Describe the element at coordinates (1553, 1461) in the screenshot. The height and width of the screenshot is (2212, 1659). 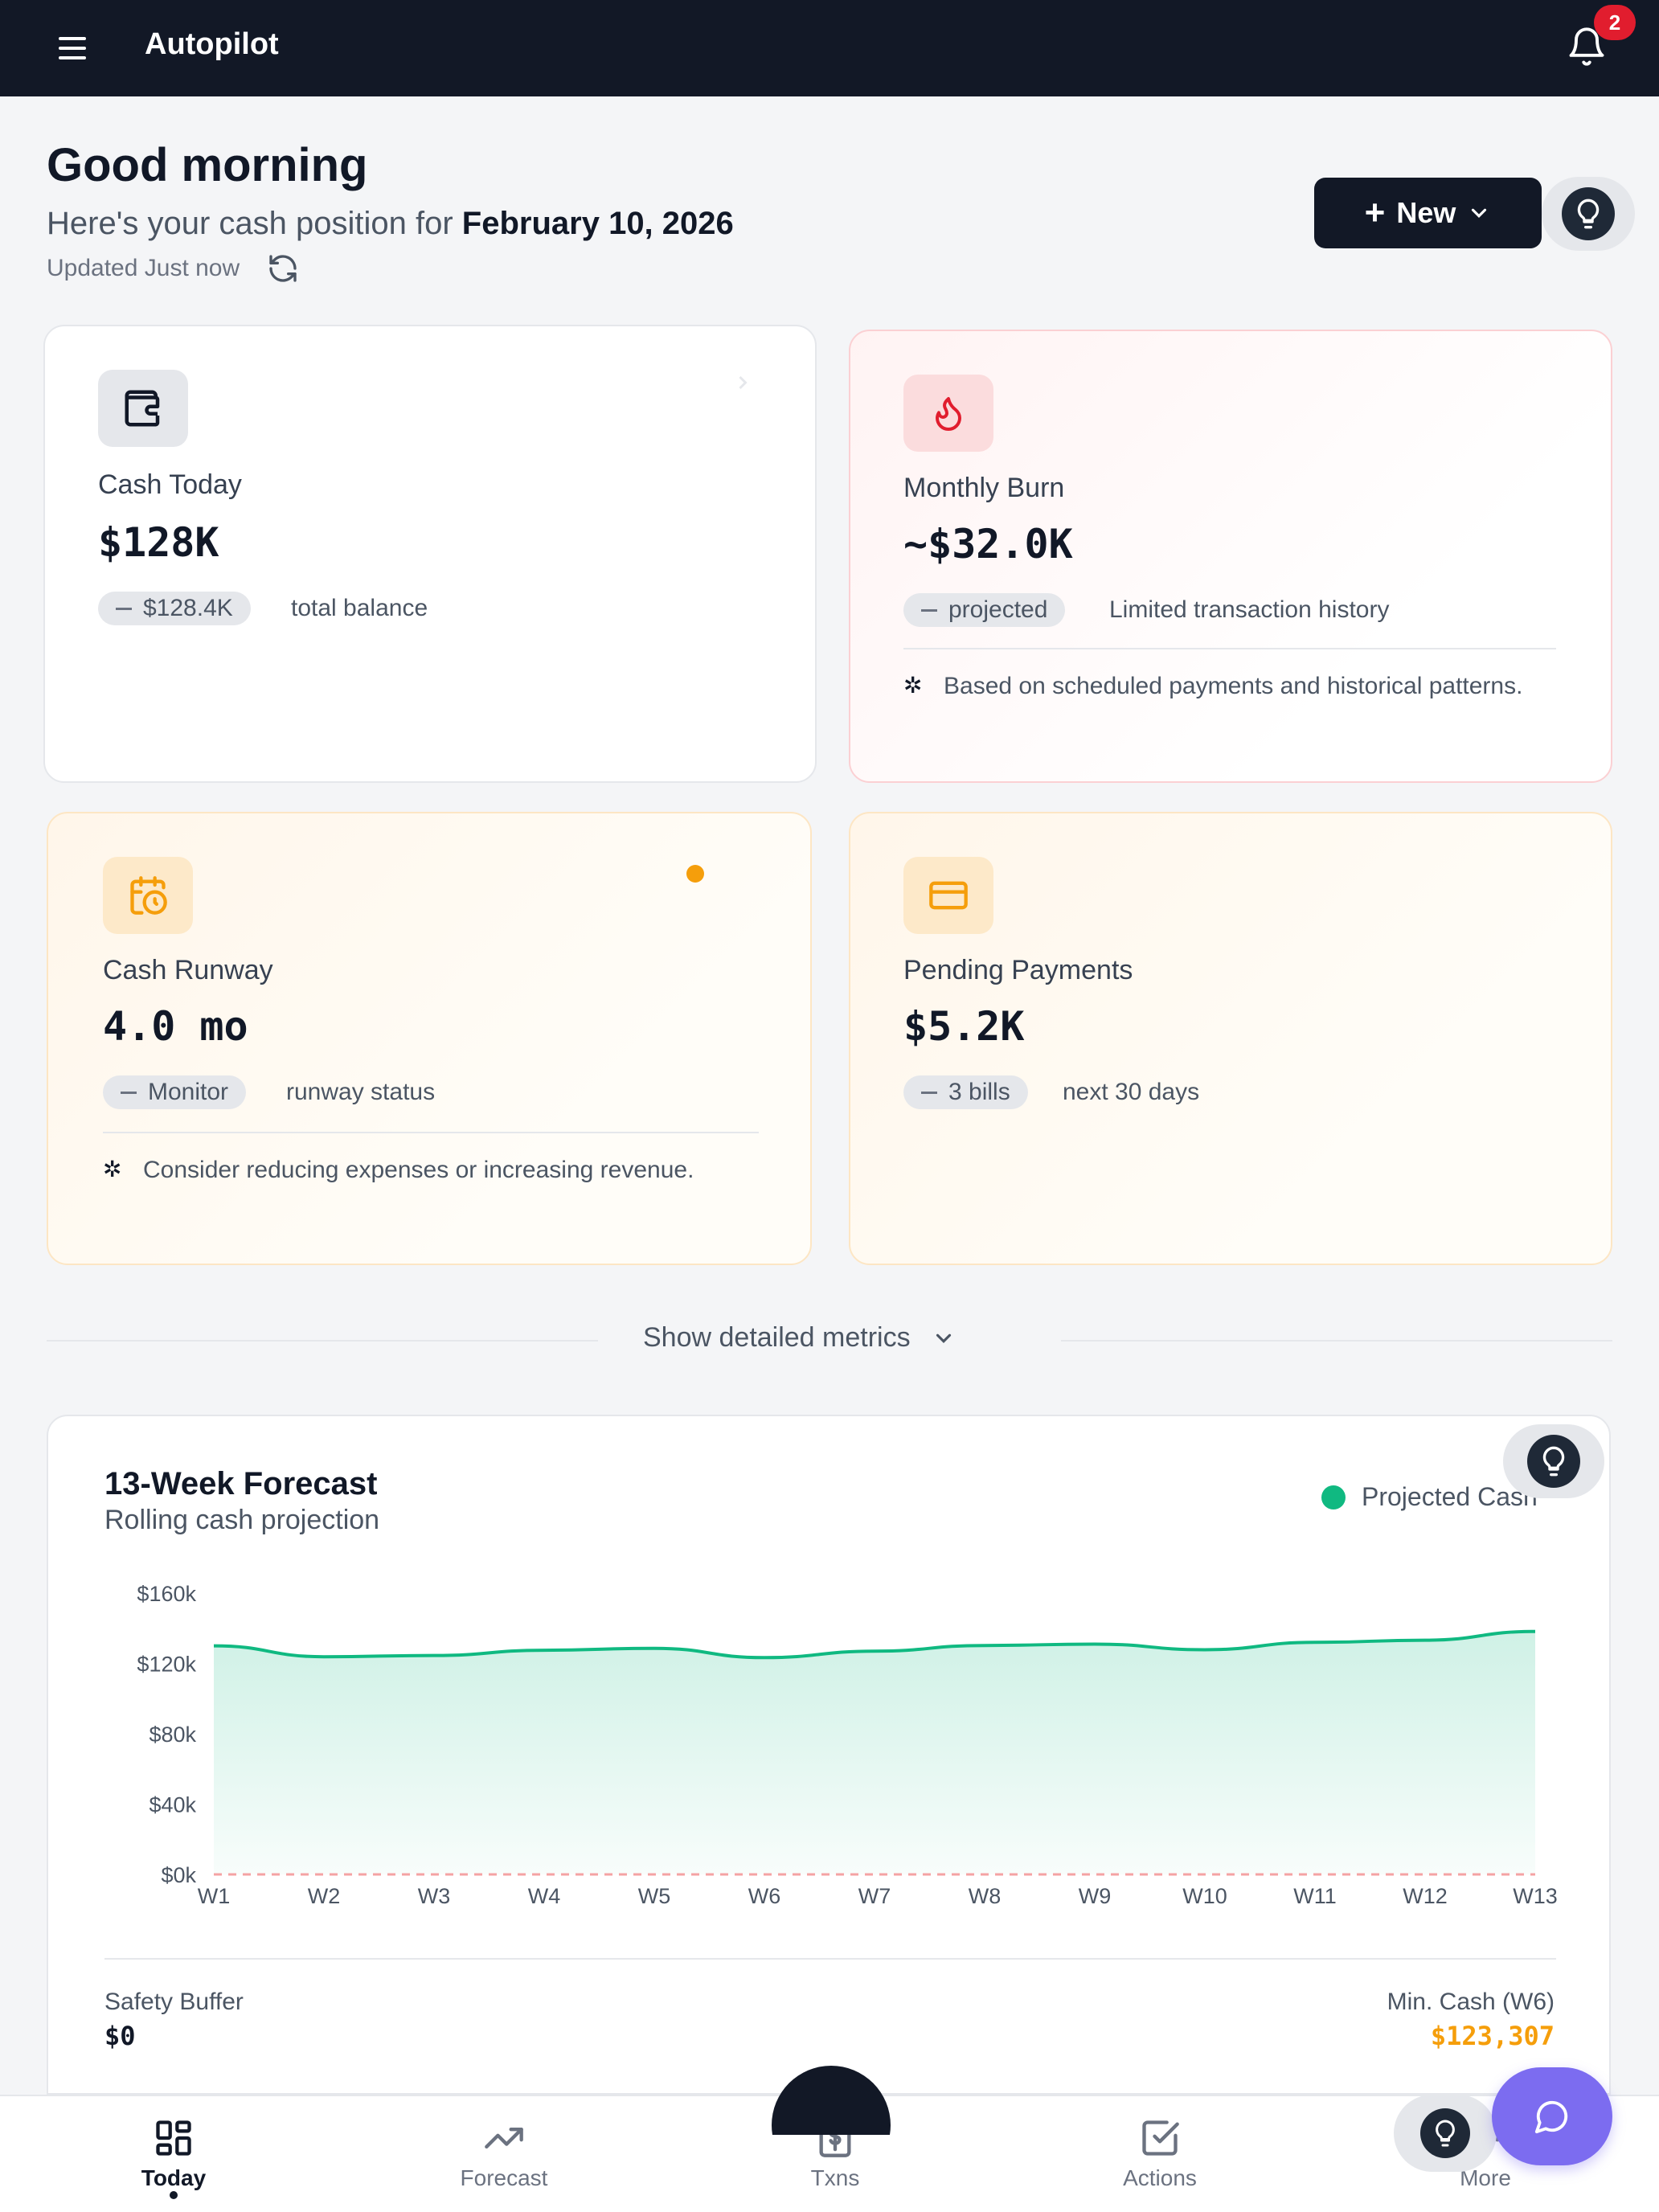
I see `forecast-insights-button` at that location.